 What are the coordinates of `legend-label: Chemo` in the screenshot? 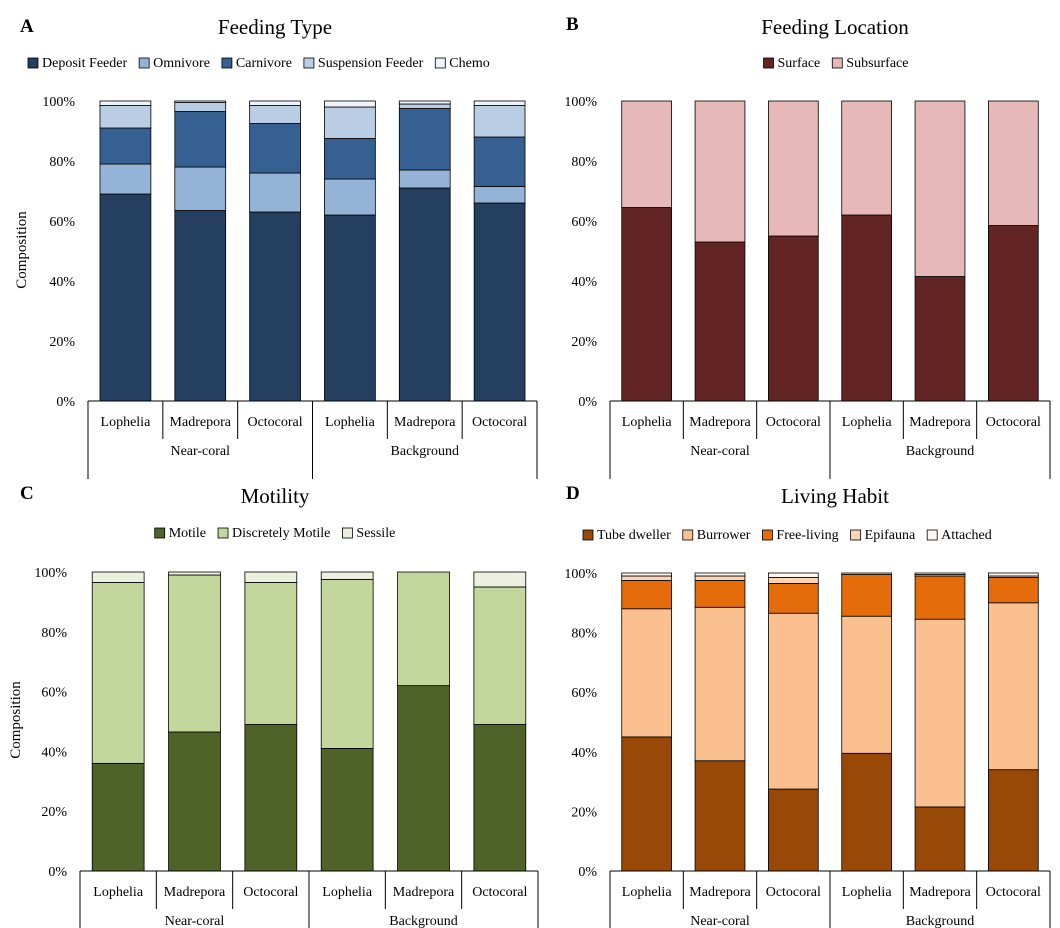 It's located at (469, 63).